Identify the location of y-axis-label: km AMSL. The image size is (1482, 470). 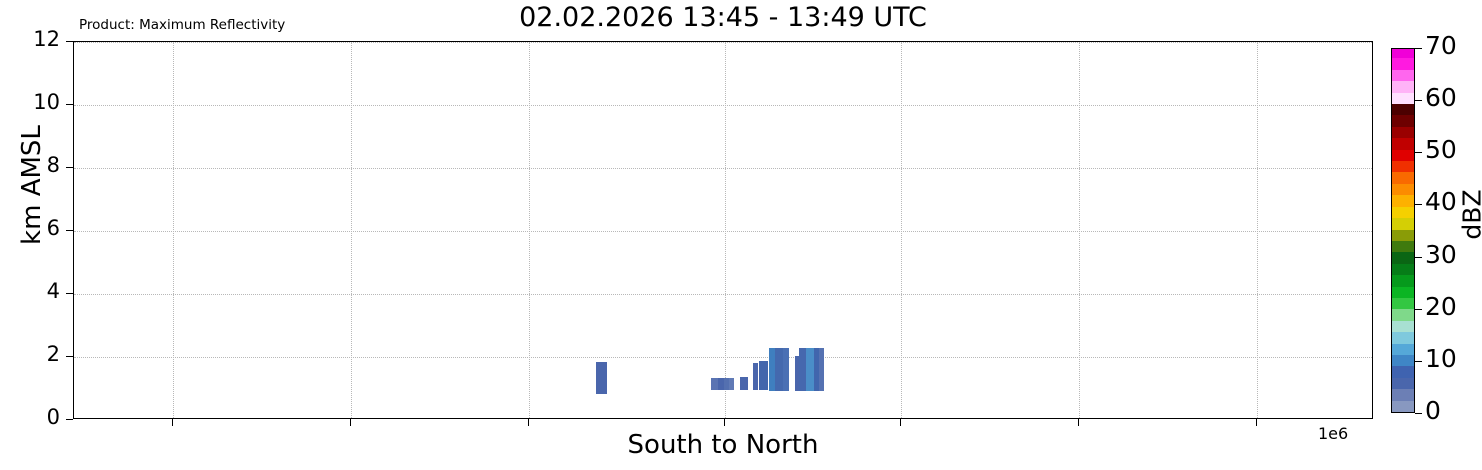
(32, 185).